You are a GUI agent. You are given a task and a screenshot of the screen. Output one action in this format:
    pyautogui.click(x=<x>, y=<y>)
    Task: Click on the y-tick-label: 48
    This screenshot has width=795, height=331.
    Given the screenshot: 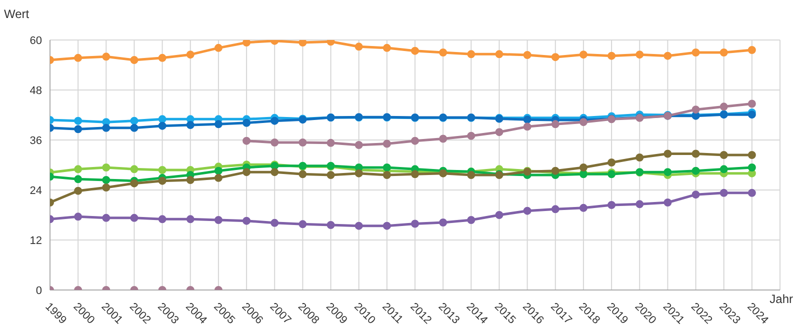 What is the action you would take?
    pyautogui.click(x=36, y=90)
    